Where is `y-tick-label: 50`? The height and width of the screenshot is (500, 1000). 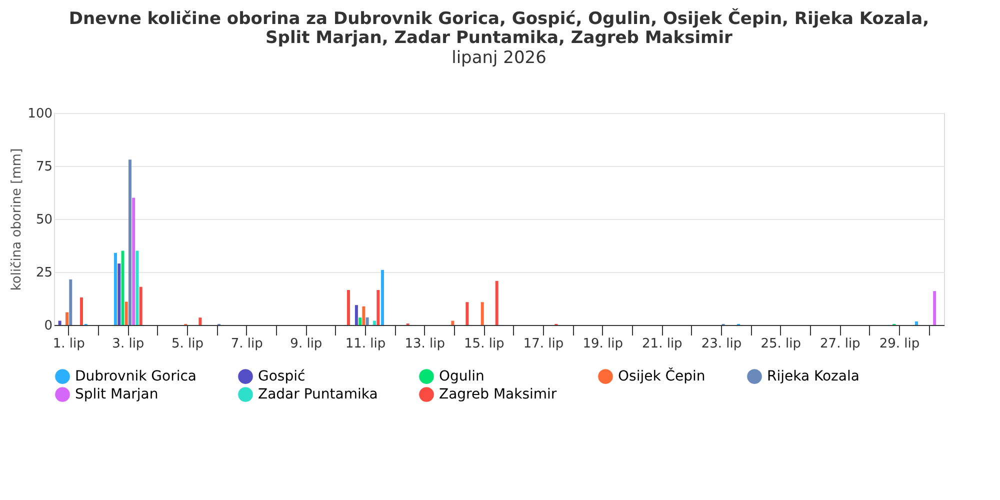
y-tick-label: 50 is located at coordinates (44, 220).